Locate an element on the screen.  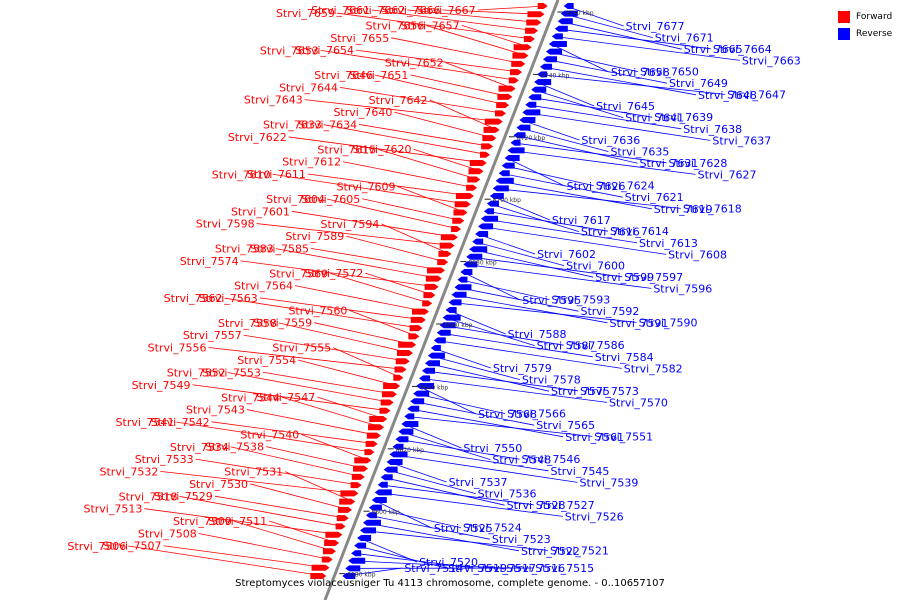
gene-label: Strvi_7591 is located at coordinates (639, 323).